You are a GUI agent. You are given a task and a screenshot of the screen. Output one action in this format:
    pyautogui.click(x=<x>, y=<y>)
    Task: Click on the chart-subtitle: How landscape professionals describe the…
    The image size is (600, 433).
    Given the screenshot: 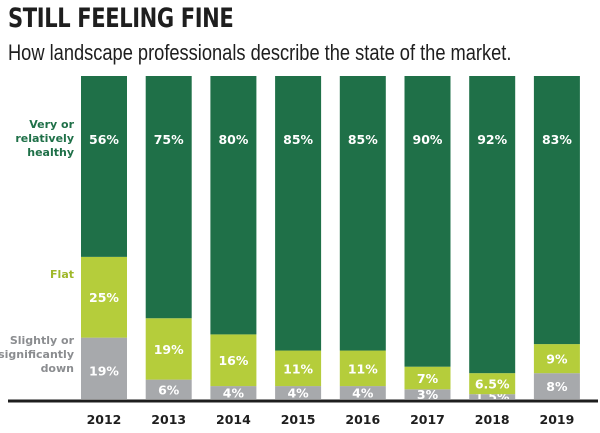 What is the action you would take?
    pyautogui.click(x=260, y=52)
    